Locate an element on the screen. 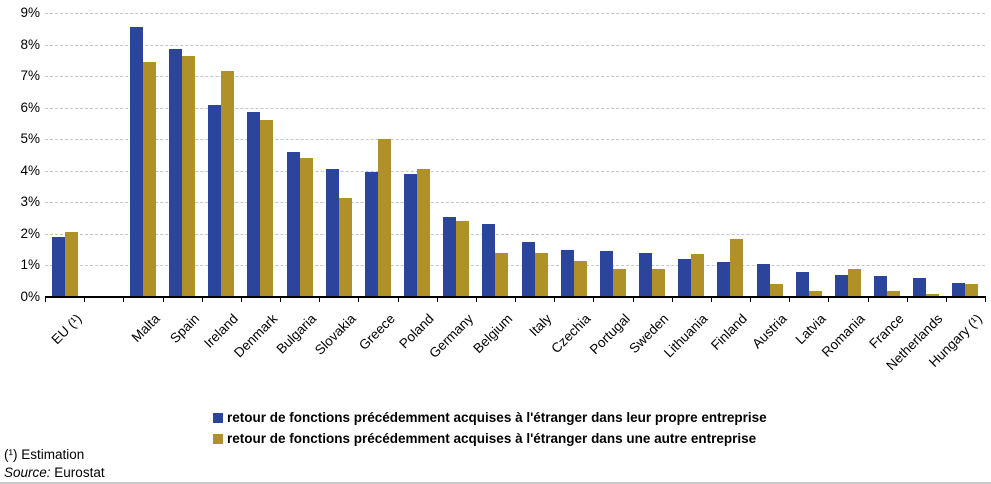 This screenshot has width=991, height=484. bar-other-sweden is located at coordinates (658, 283).